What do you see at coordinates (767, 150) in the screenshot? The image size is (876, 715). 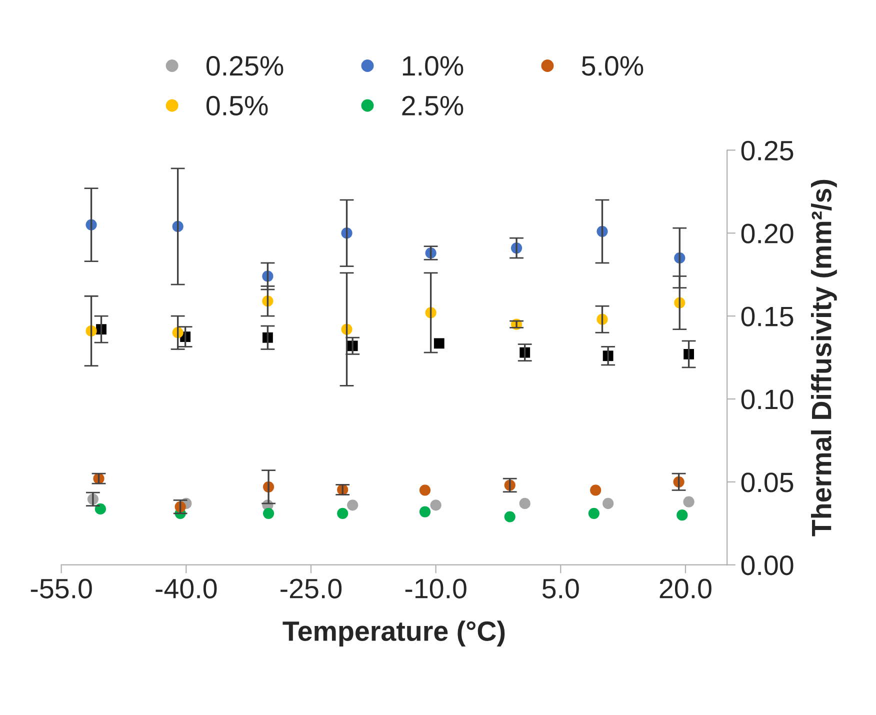 I see `y-tick-label: 0.25` at bounding box center [767, 150].